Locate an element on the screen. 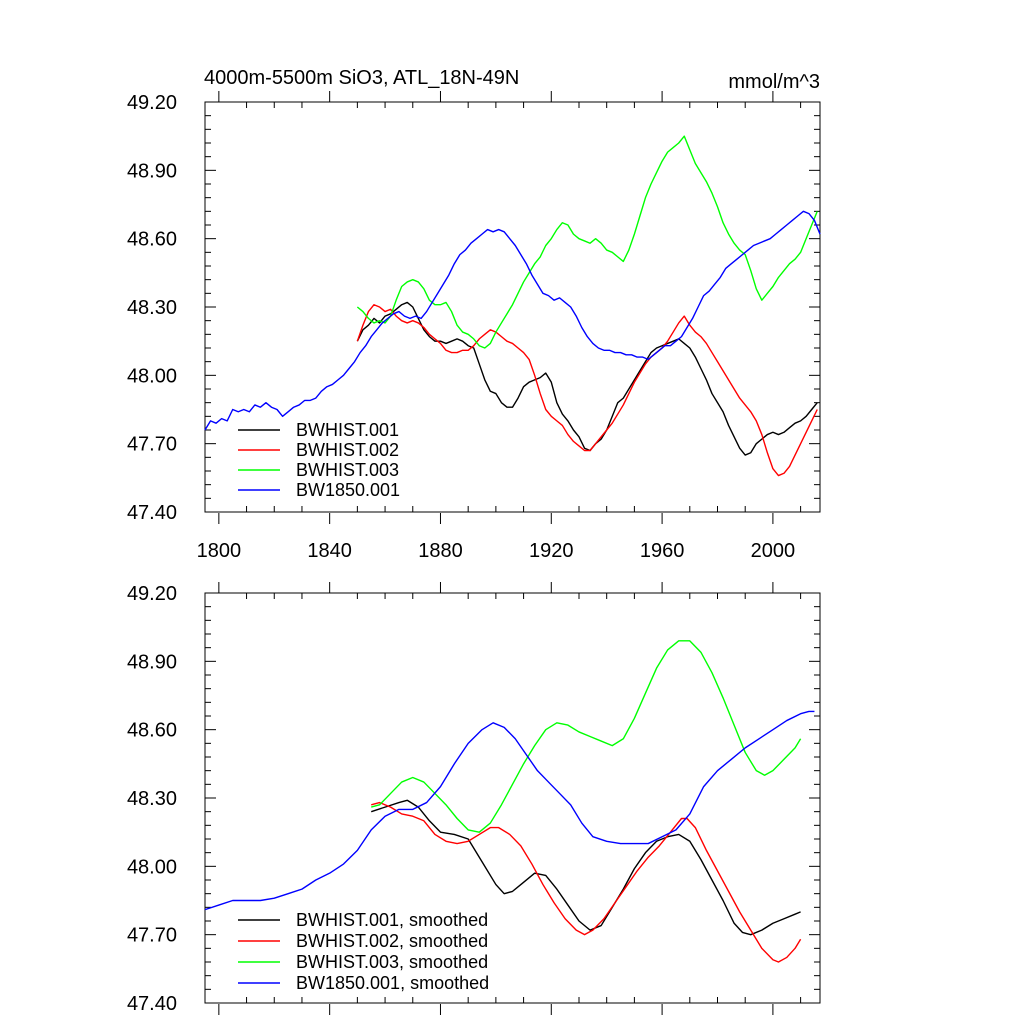  x-tick-label: 1920 is located at coordinates (551, 551).